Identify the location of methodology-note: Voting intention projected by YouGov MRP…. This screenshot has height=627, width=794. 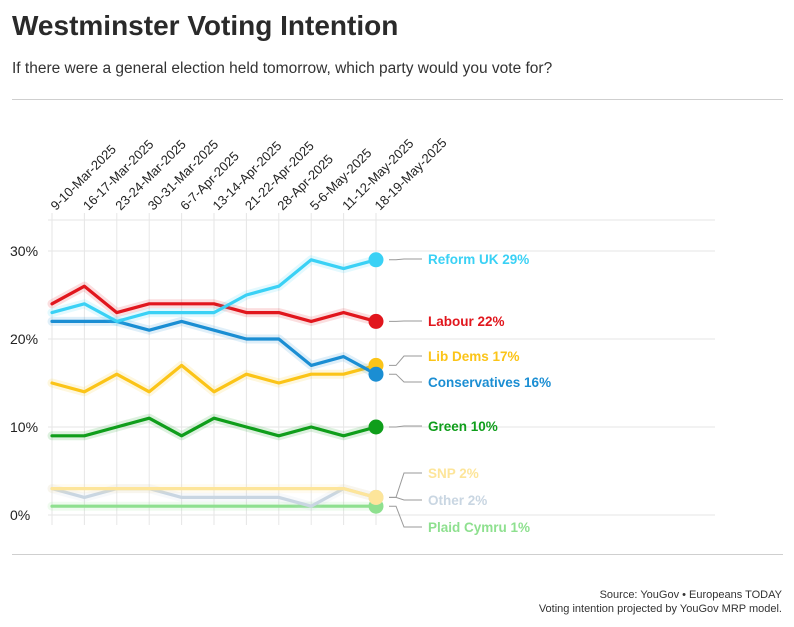
(660, 609).